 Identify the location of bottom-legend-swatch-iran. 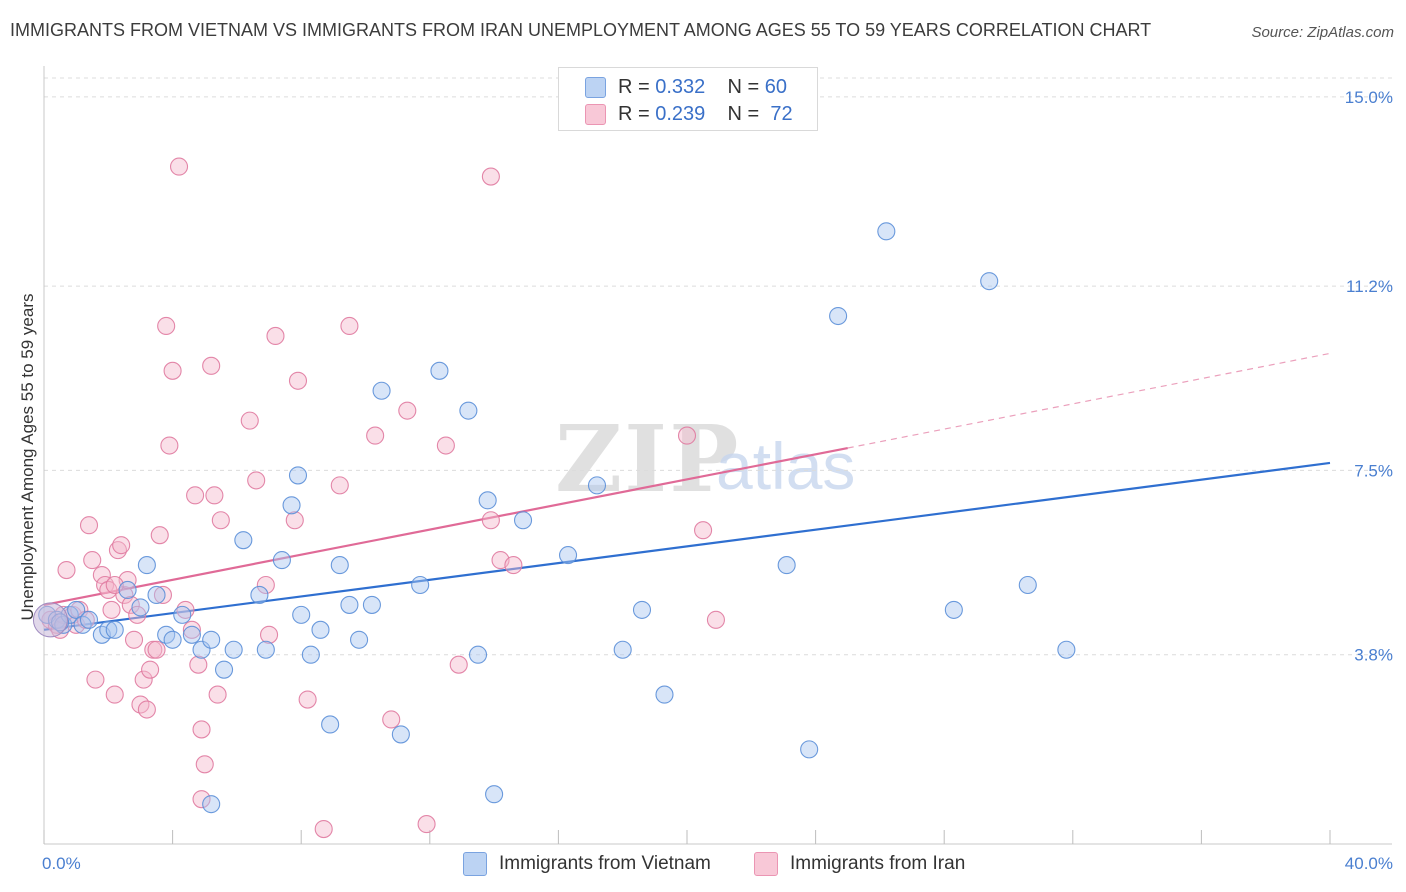
(766, 864).